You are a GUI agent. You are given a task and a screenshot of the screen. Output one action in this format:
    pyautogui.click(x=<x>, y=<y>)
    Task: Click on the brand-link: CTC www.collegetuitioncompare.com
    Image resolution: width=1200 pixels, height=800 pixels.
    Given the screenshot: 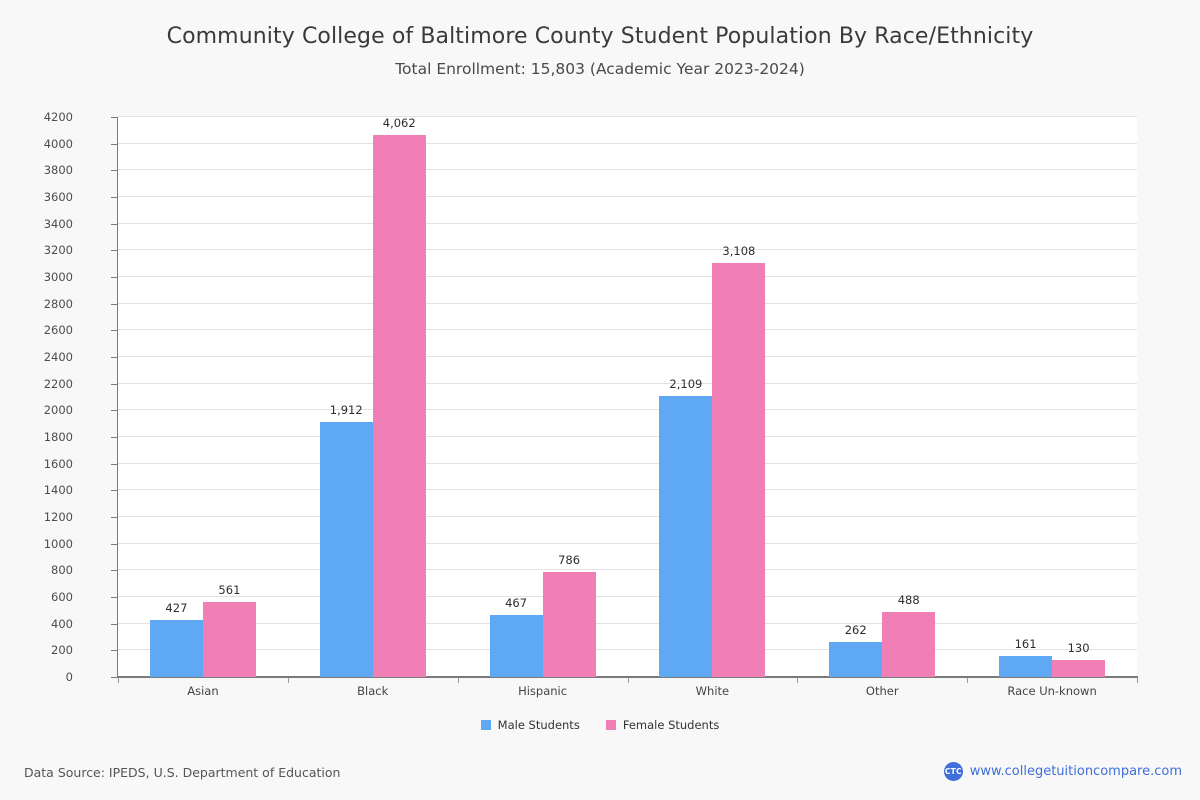 What is the action you would take?
    pyautogui.click(x=1062, y=771)
    